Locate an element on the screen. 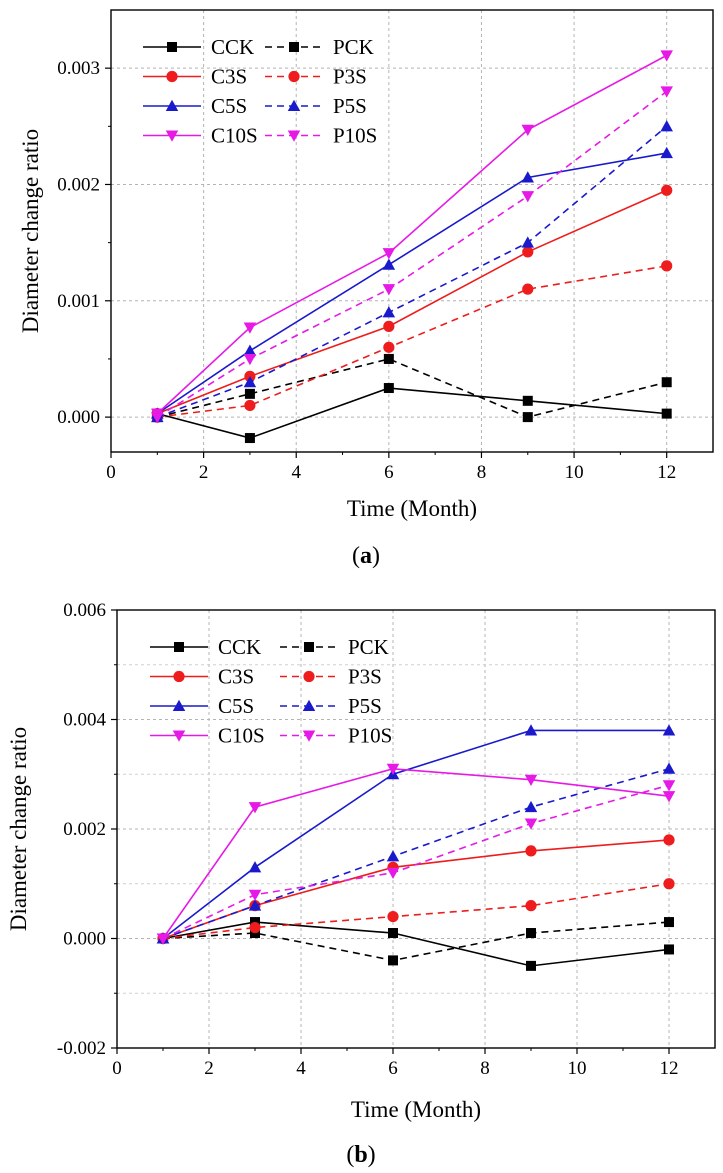 The height and width of the screenshot is (1173, 723). legend-marker-P5S is located at coordinates (309, 705).